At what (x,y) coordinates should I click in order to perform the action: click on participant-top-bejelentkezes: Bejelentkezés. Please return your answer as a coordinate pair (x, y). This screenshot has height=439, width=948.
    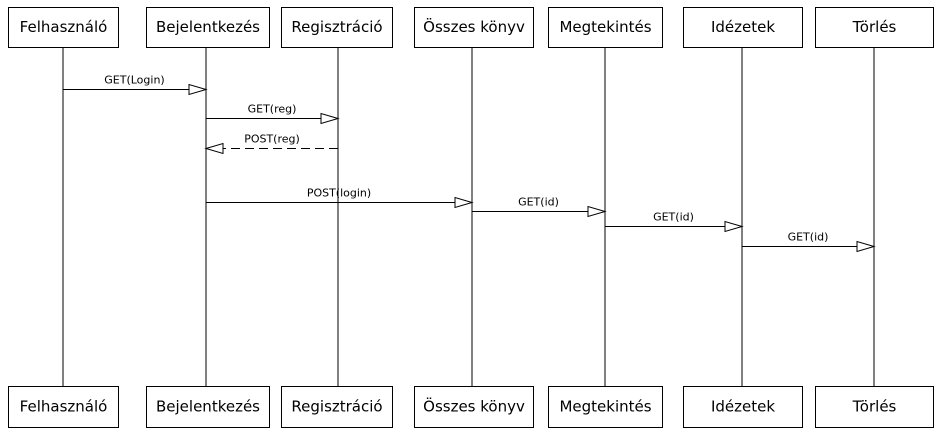
    Looking at the image, I should click on (208, 27).